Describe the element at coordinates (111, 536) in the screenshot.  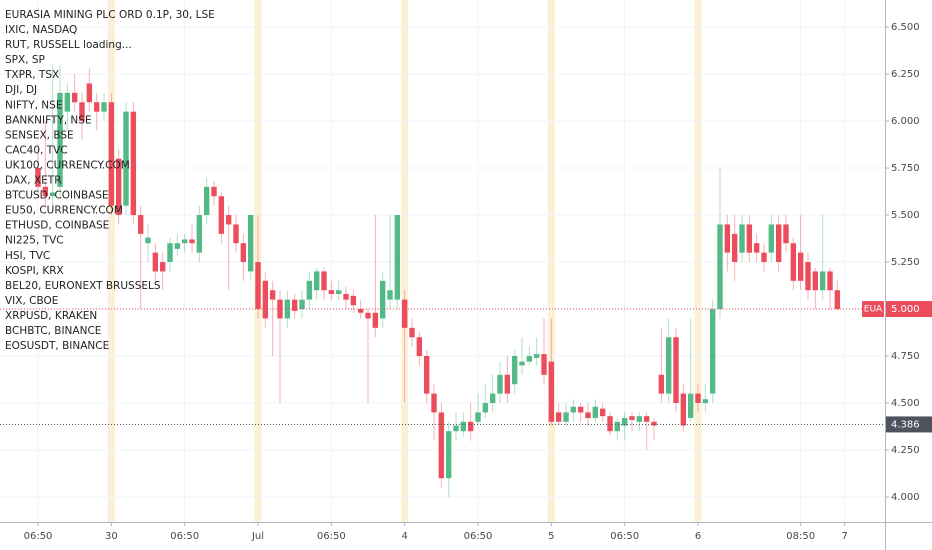
I see `x-tick-label: 30` at that location.